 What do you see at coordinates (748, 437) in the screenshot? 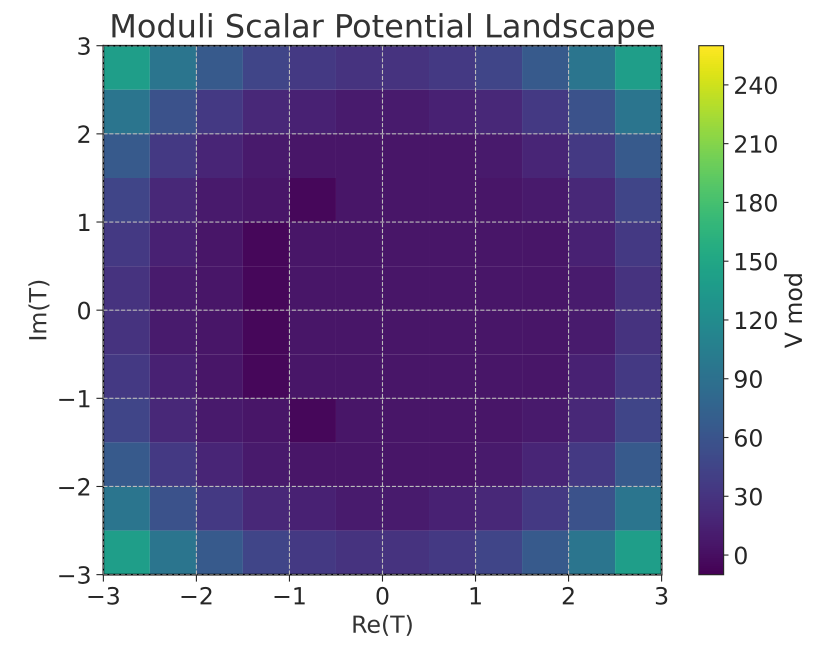
I see `color-bar-label: 60` at bounding box center [748, 437].